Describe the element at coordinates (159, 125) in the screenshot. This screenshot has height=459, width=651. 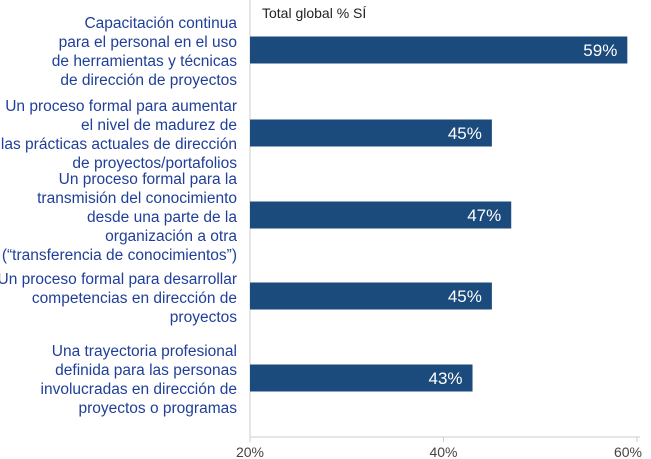
I see `category-label-line: el nivel de madurez de` at that location.